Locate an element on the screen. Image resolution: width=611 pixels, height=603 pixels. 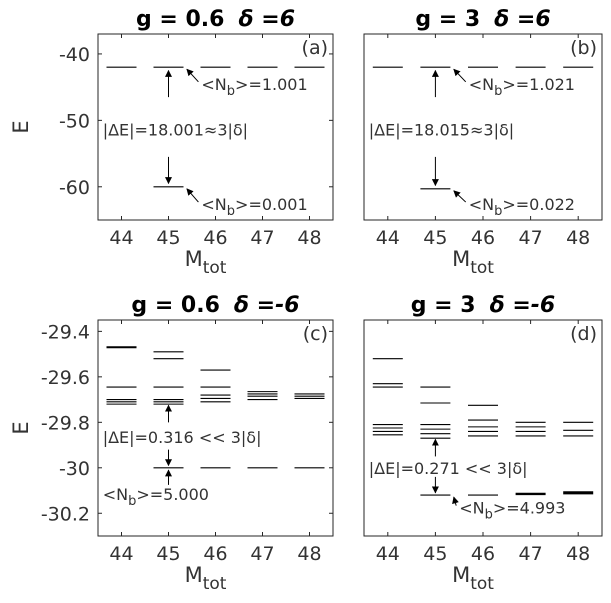
annotation-text: |ΔE|=18.015≈3|δ| is located at coordinates (441, 130).